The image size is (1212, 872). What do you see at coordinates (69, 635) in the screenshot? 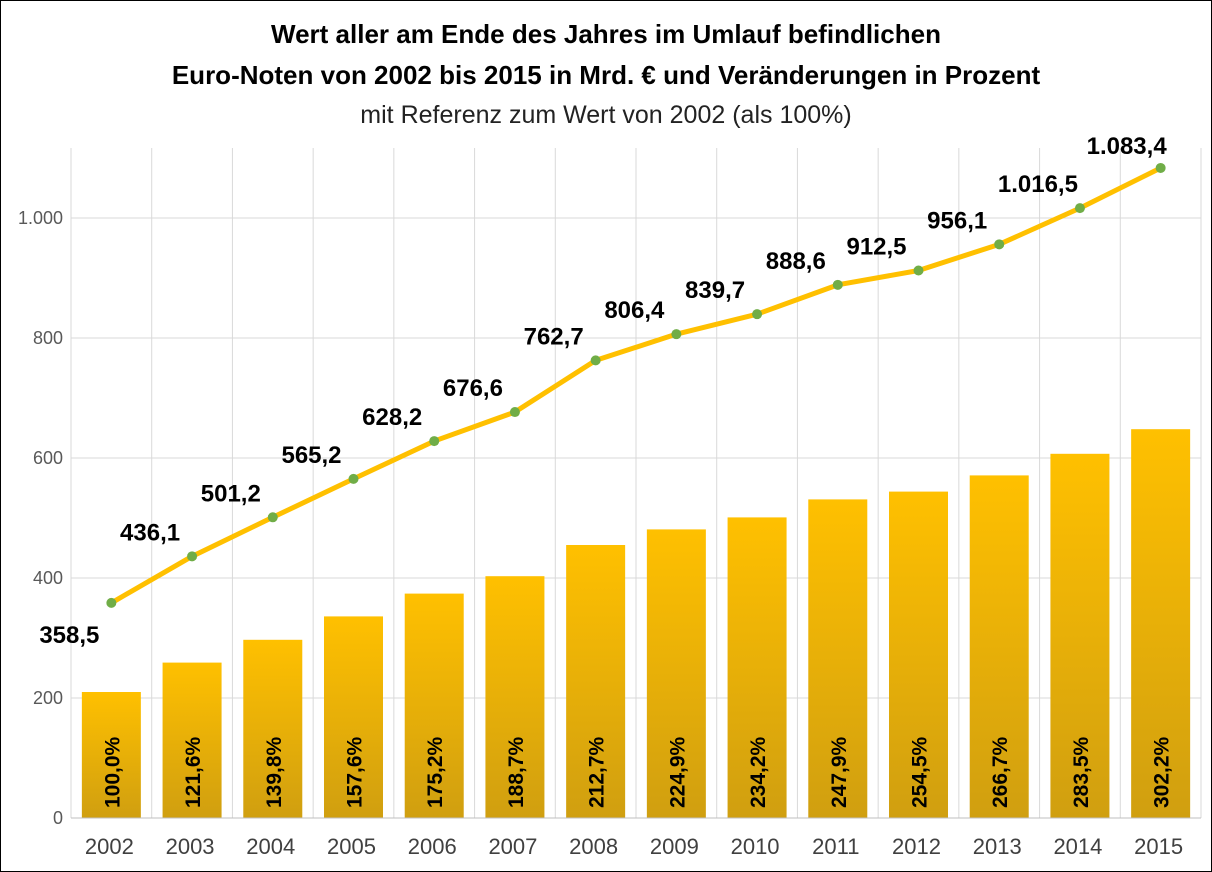
I see `line-value-label: 358,5` at bounding box center [69, 635].